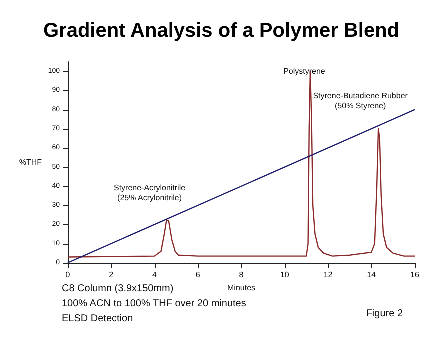  I want to click on text: C8 Column (3.9x150mm), so click(118, 289).